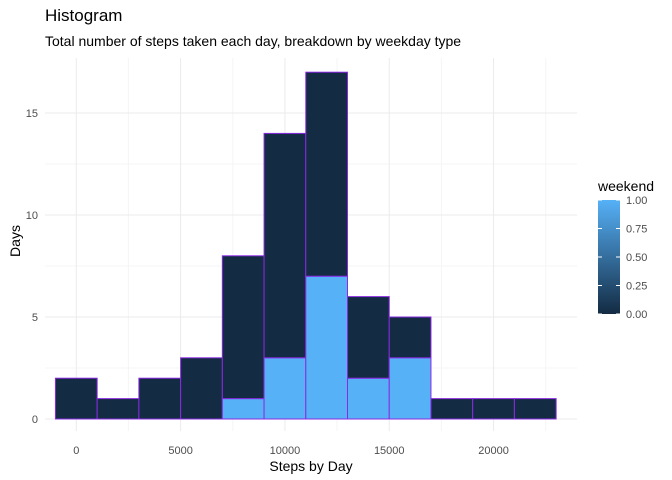 The height and width of the screenshot is (480, 672). What do you see at coordinates (493, 451) in the screenshot?
I see `x-tick-label: 20000` at bounding box center [493, 451].